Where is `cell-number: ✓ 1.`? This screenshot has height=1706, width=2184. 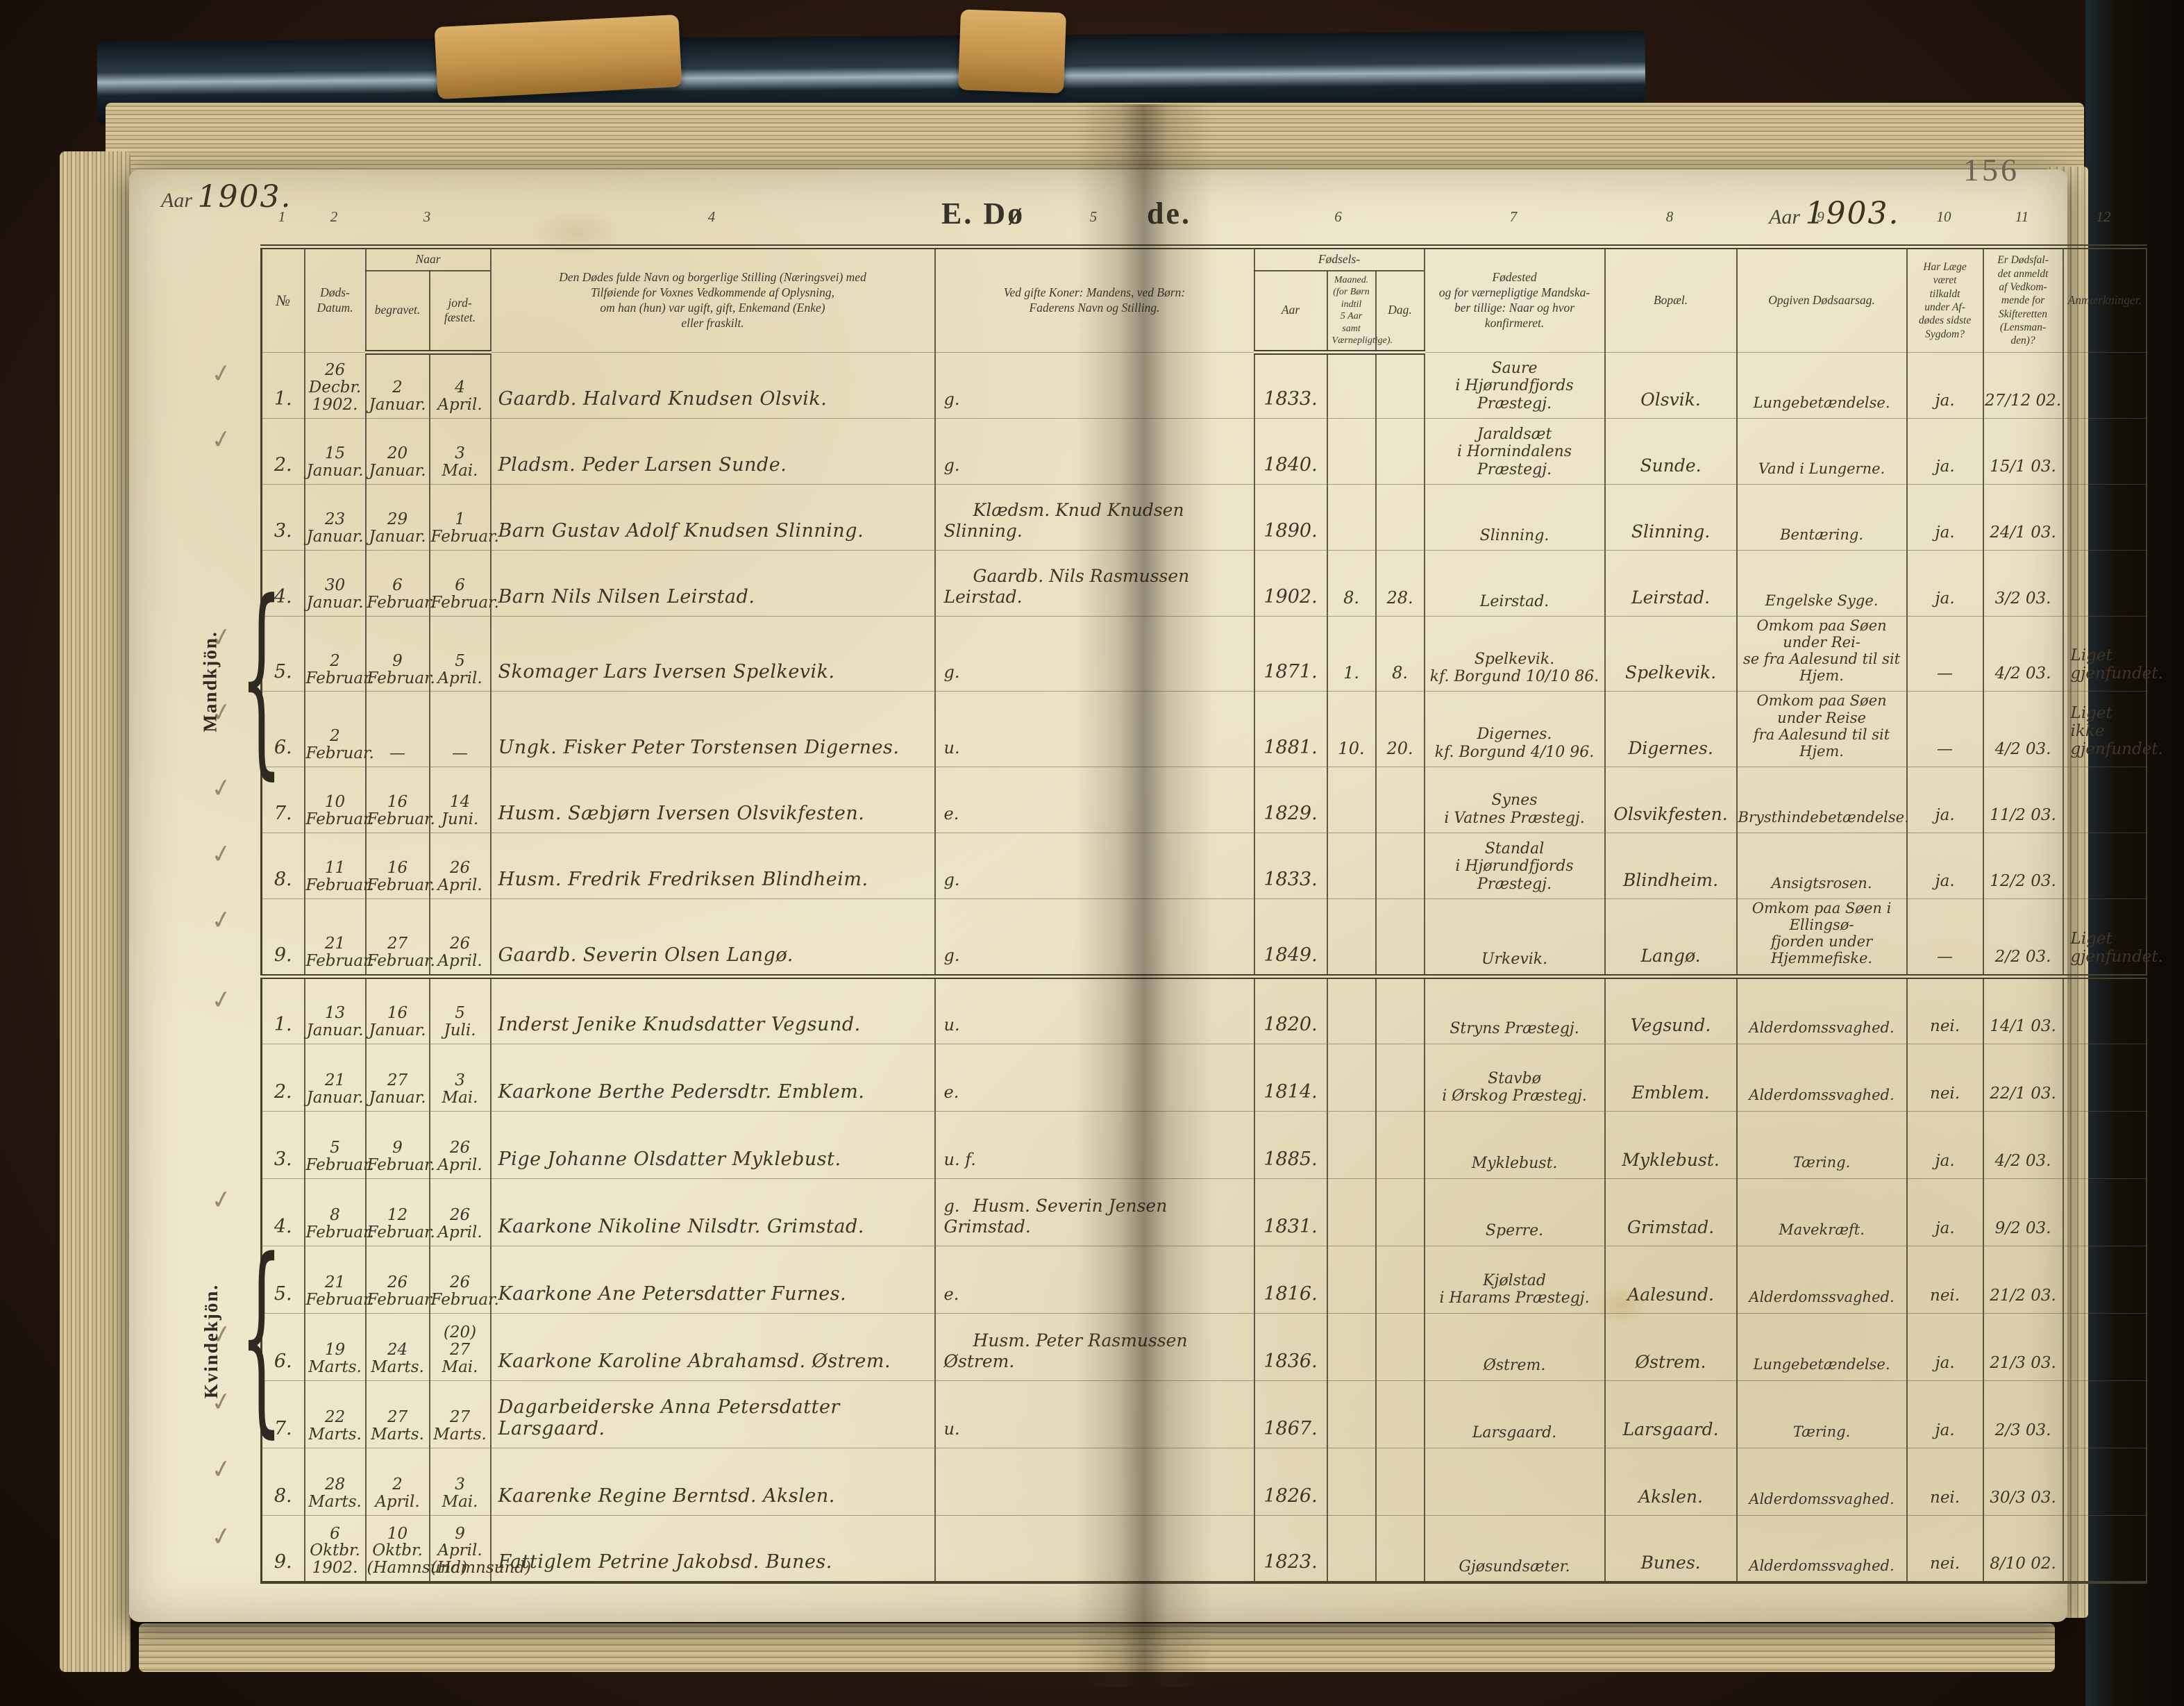
cell-number: ✓ 1. is located at coordinates (257, 1010).